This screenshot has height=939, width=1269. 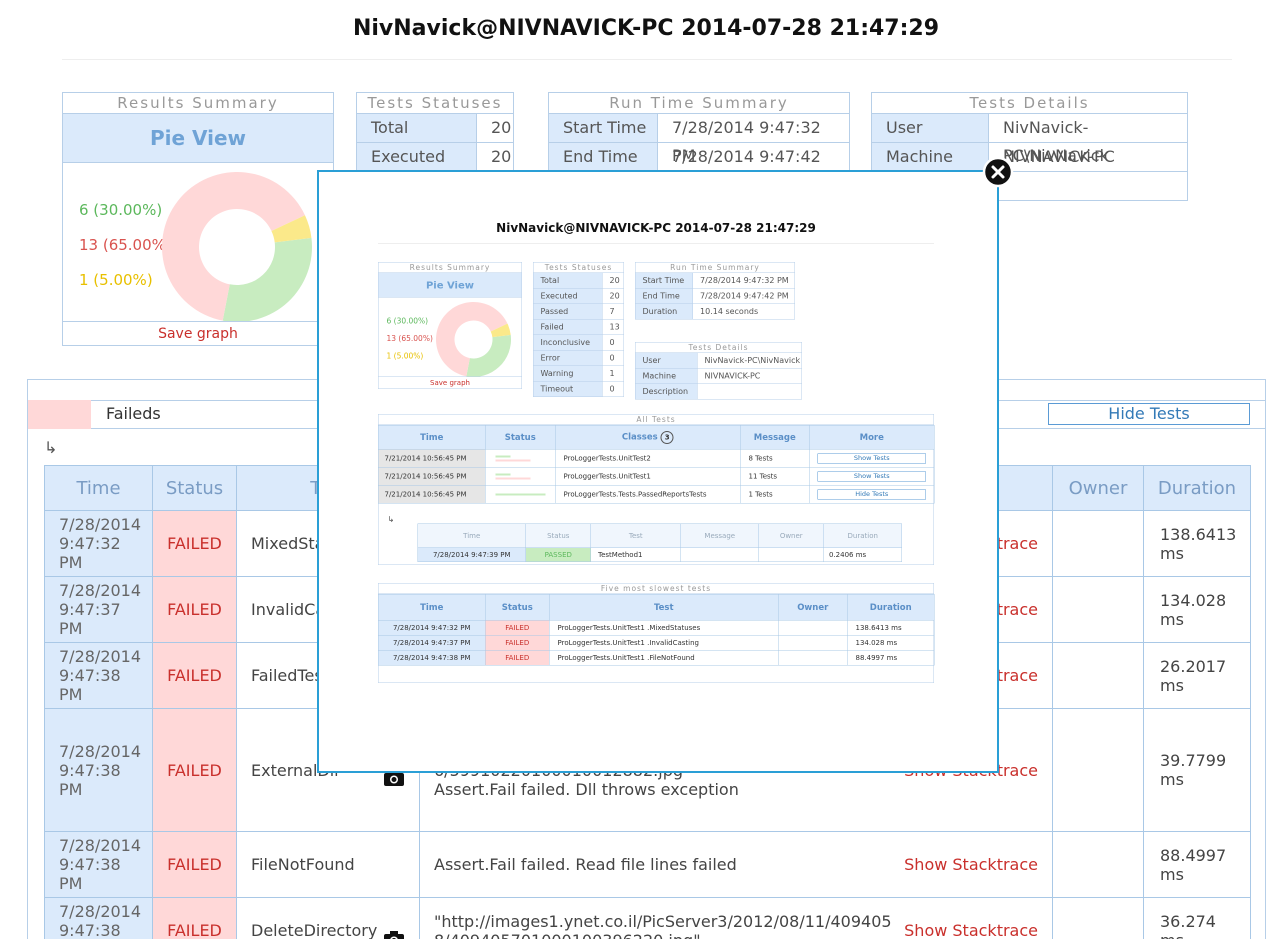 What do you see at coordinates (394, 934) in the screenshot?
I see `camera-icon` at bounding box center [394, 934].